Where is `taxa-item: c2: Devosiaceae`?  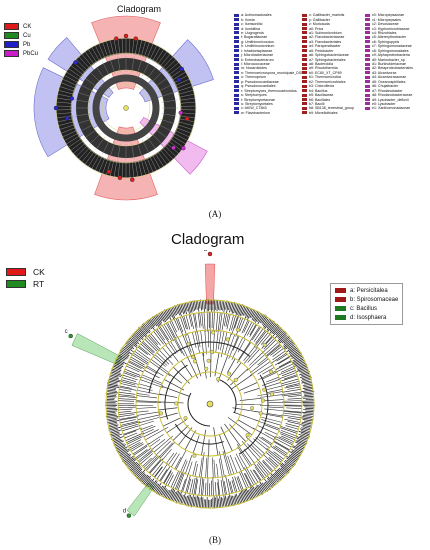
taxa-item: c2: Devosiaceae is located at coordinates (397, 24).